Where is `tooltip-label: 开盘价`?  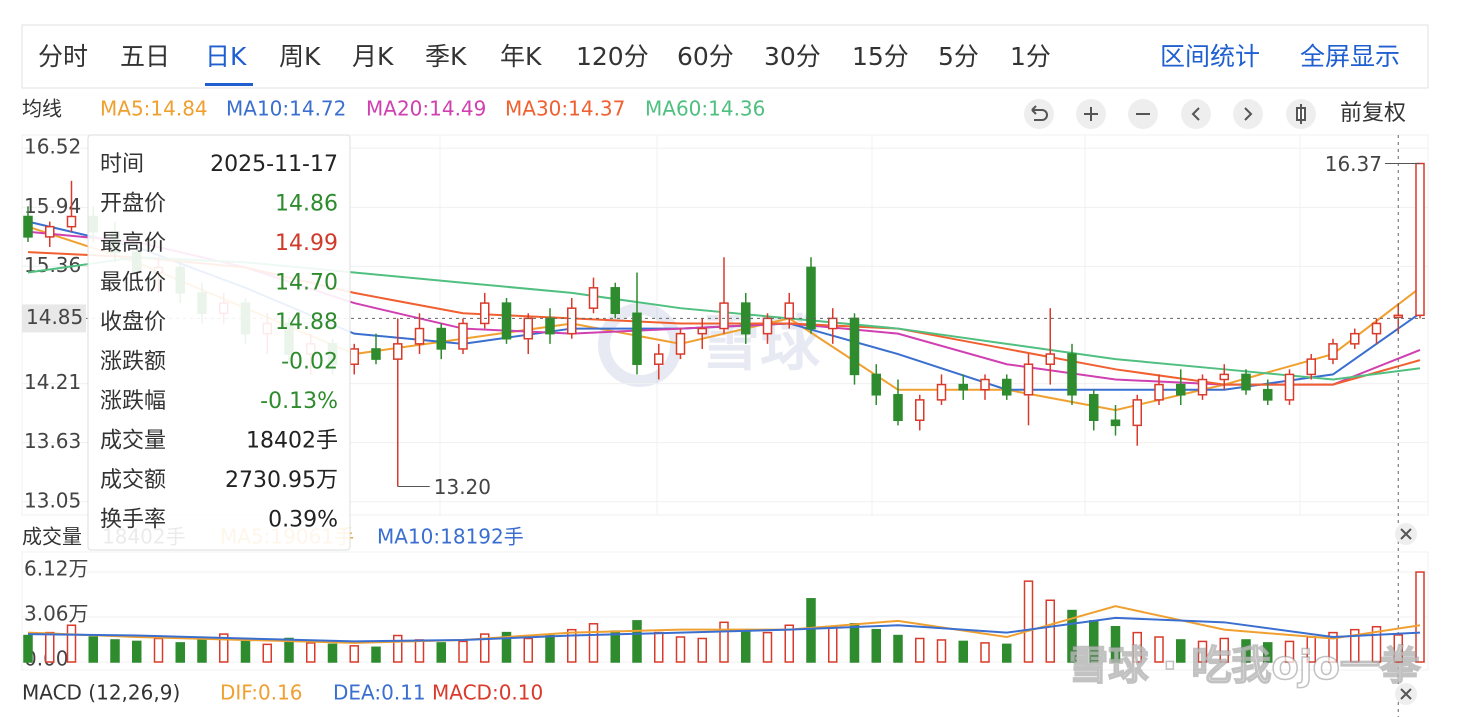 tooltip-label: 开盘价 is located at coordinates (133, 204).